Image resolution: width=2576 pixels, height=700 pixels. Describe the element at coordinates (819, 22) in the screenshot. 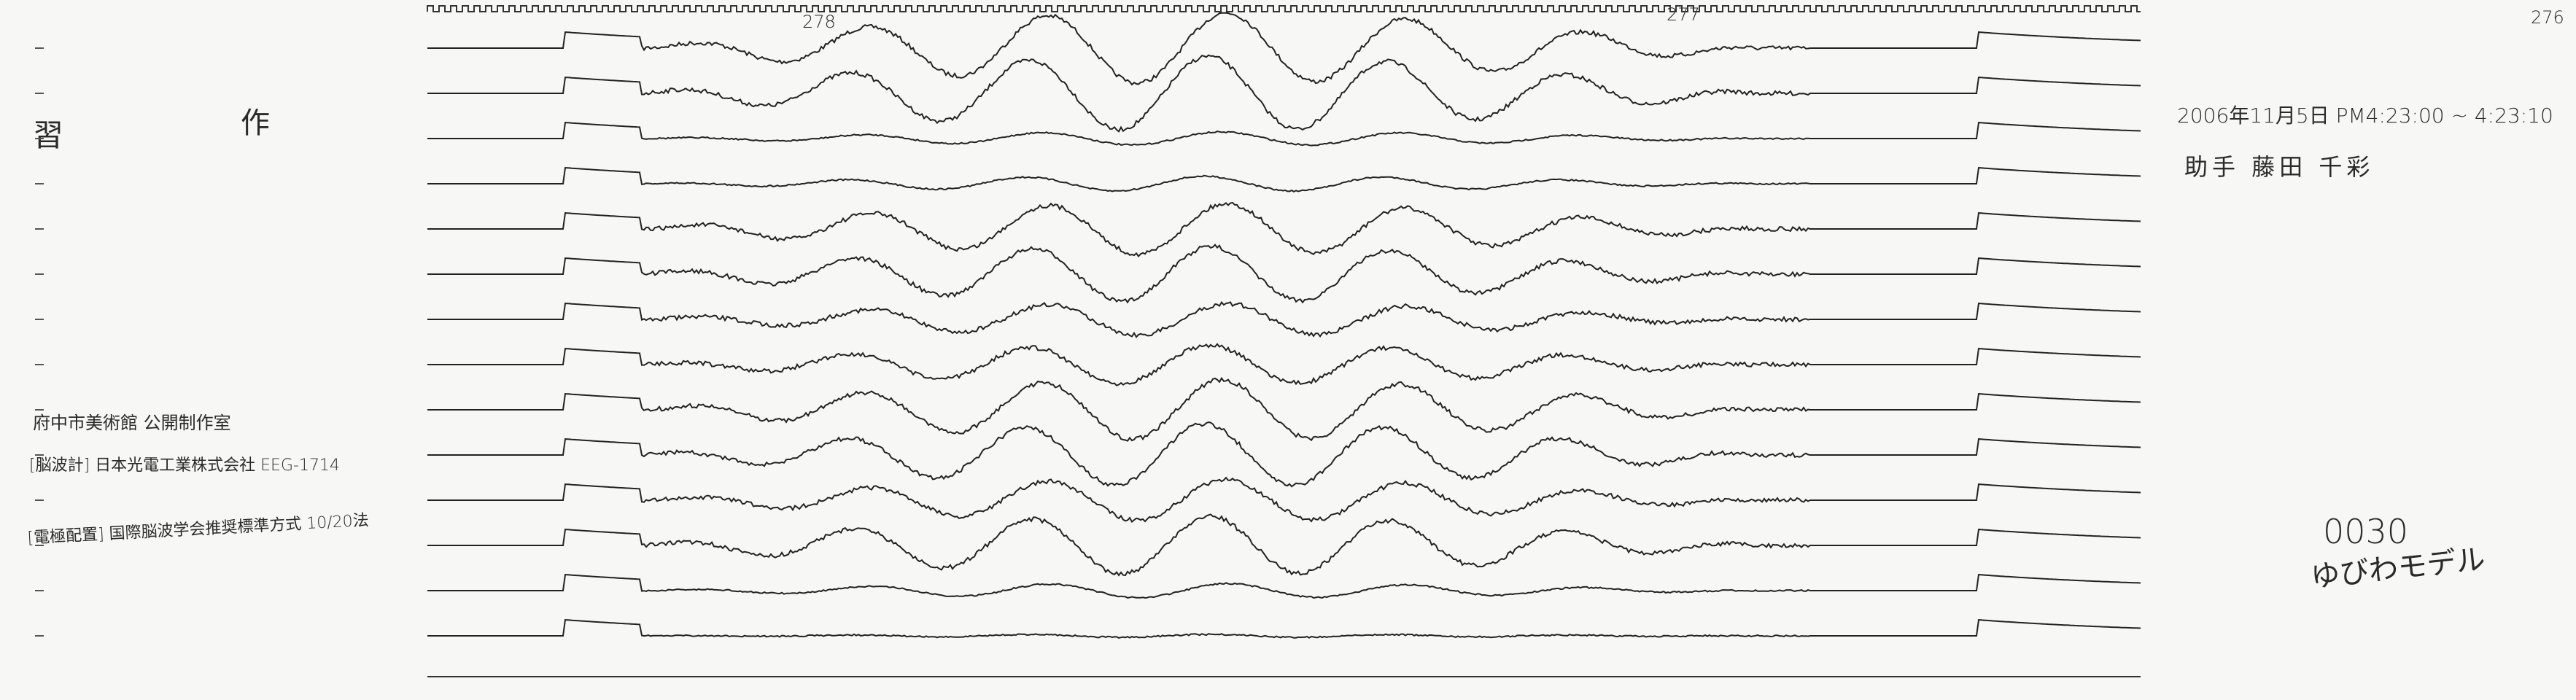

I see `sheet-mark: 278` at that location.